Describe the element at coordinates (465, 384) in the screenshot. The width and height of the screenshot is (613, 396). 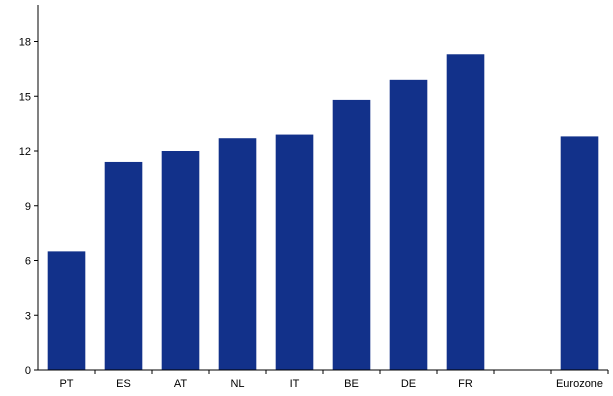
I see `x-tick-label: FR` at that location.